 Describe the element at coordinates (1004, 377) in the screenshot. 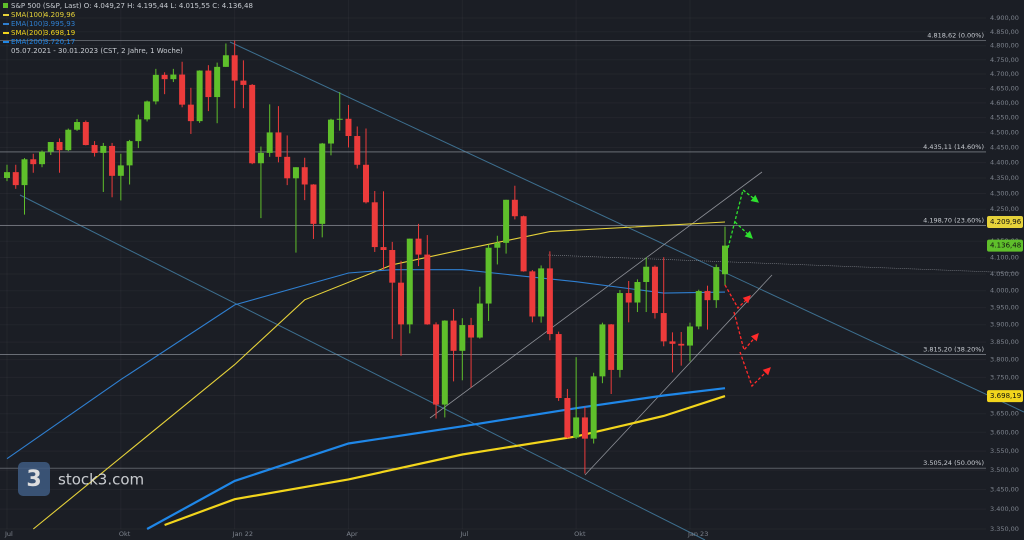

I see `y-tick-label: 3.750,00` at that location.